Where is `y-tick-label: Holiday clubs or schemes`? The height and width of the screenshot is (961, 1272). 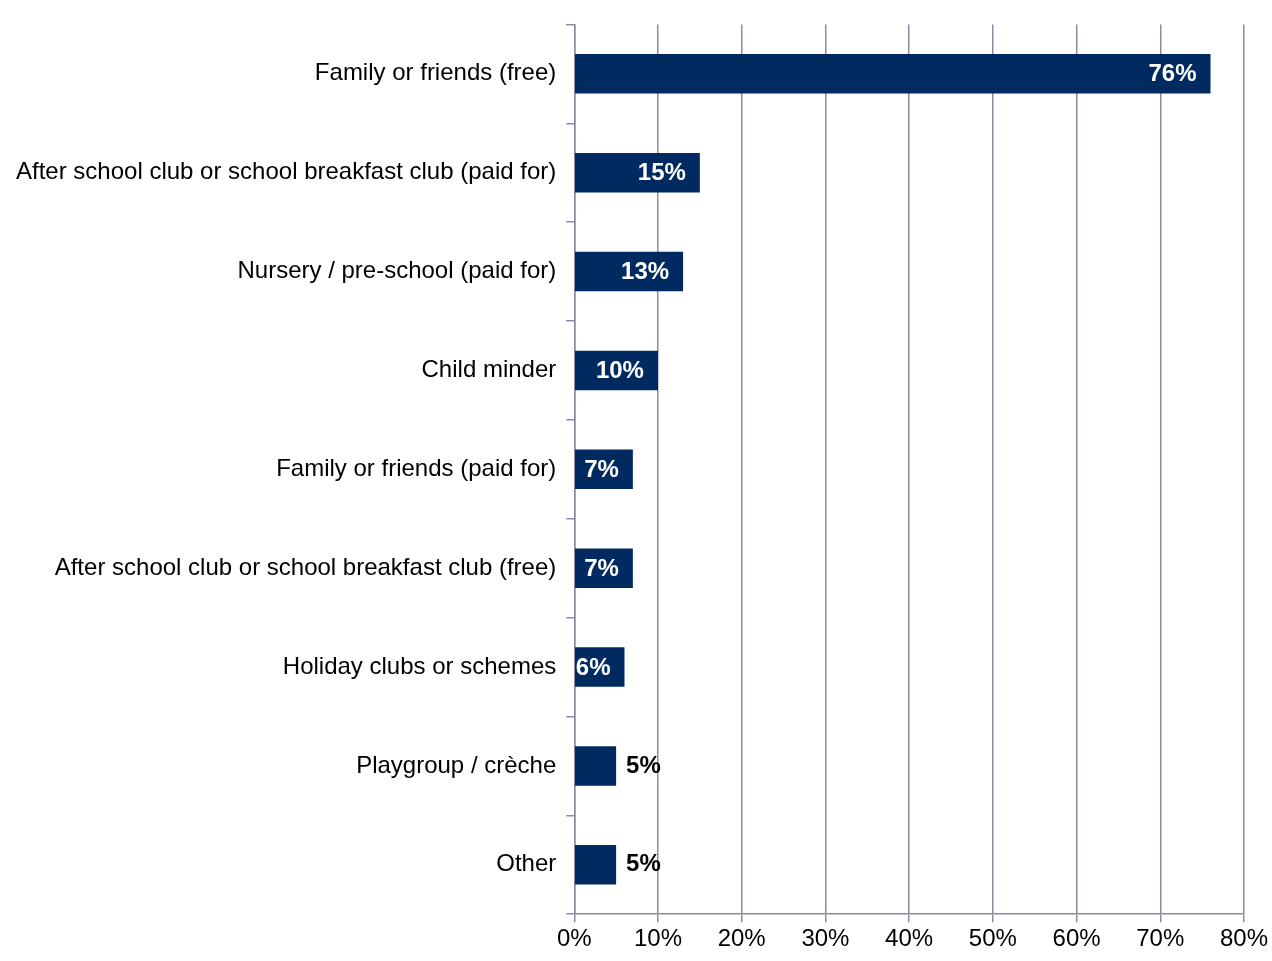 y-tick-label: Holiday clubs or schemes is located at coordinates (419, 665).